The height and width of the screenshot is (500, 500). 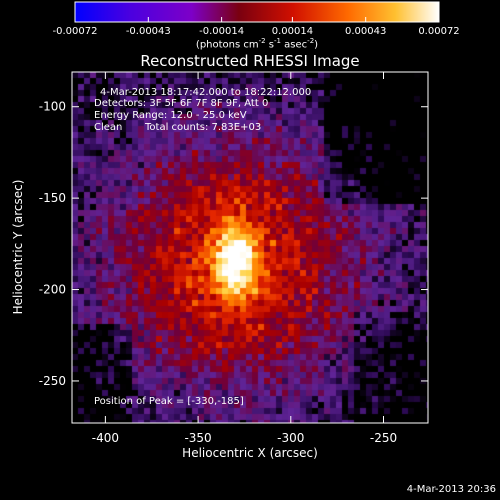 What do you see at coordinates (52, 290) in the screenshot?
I see `y-tick-label: -200` at bounding box center [52, 290].